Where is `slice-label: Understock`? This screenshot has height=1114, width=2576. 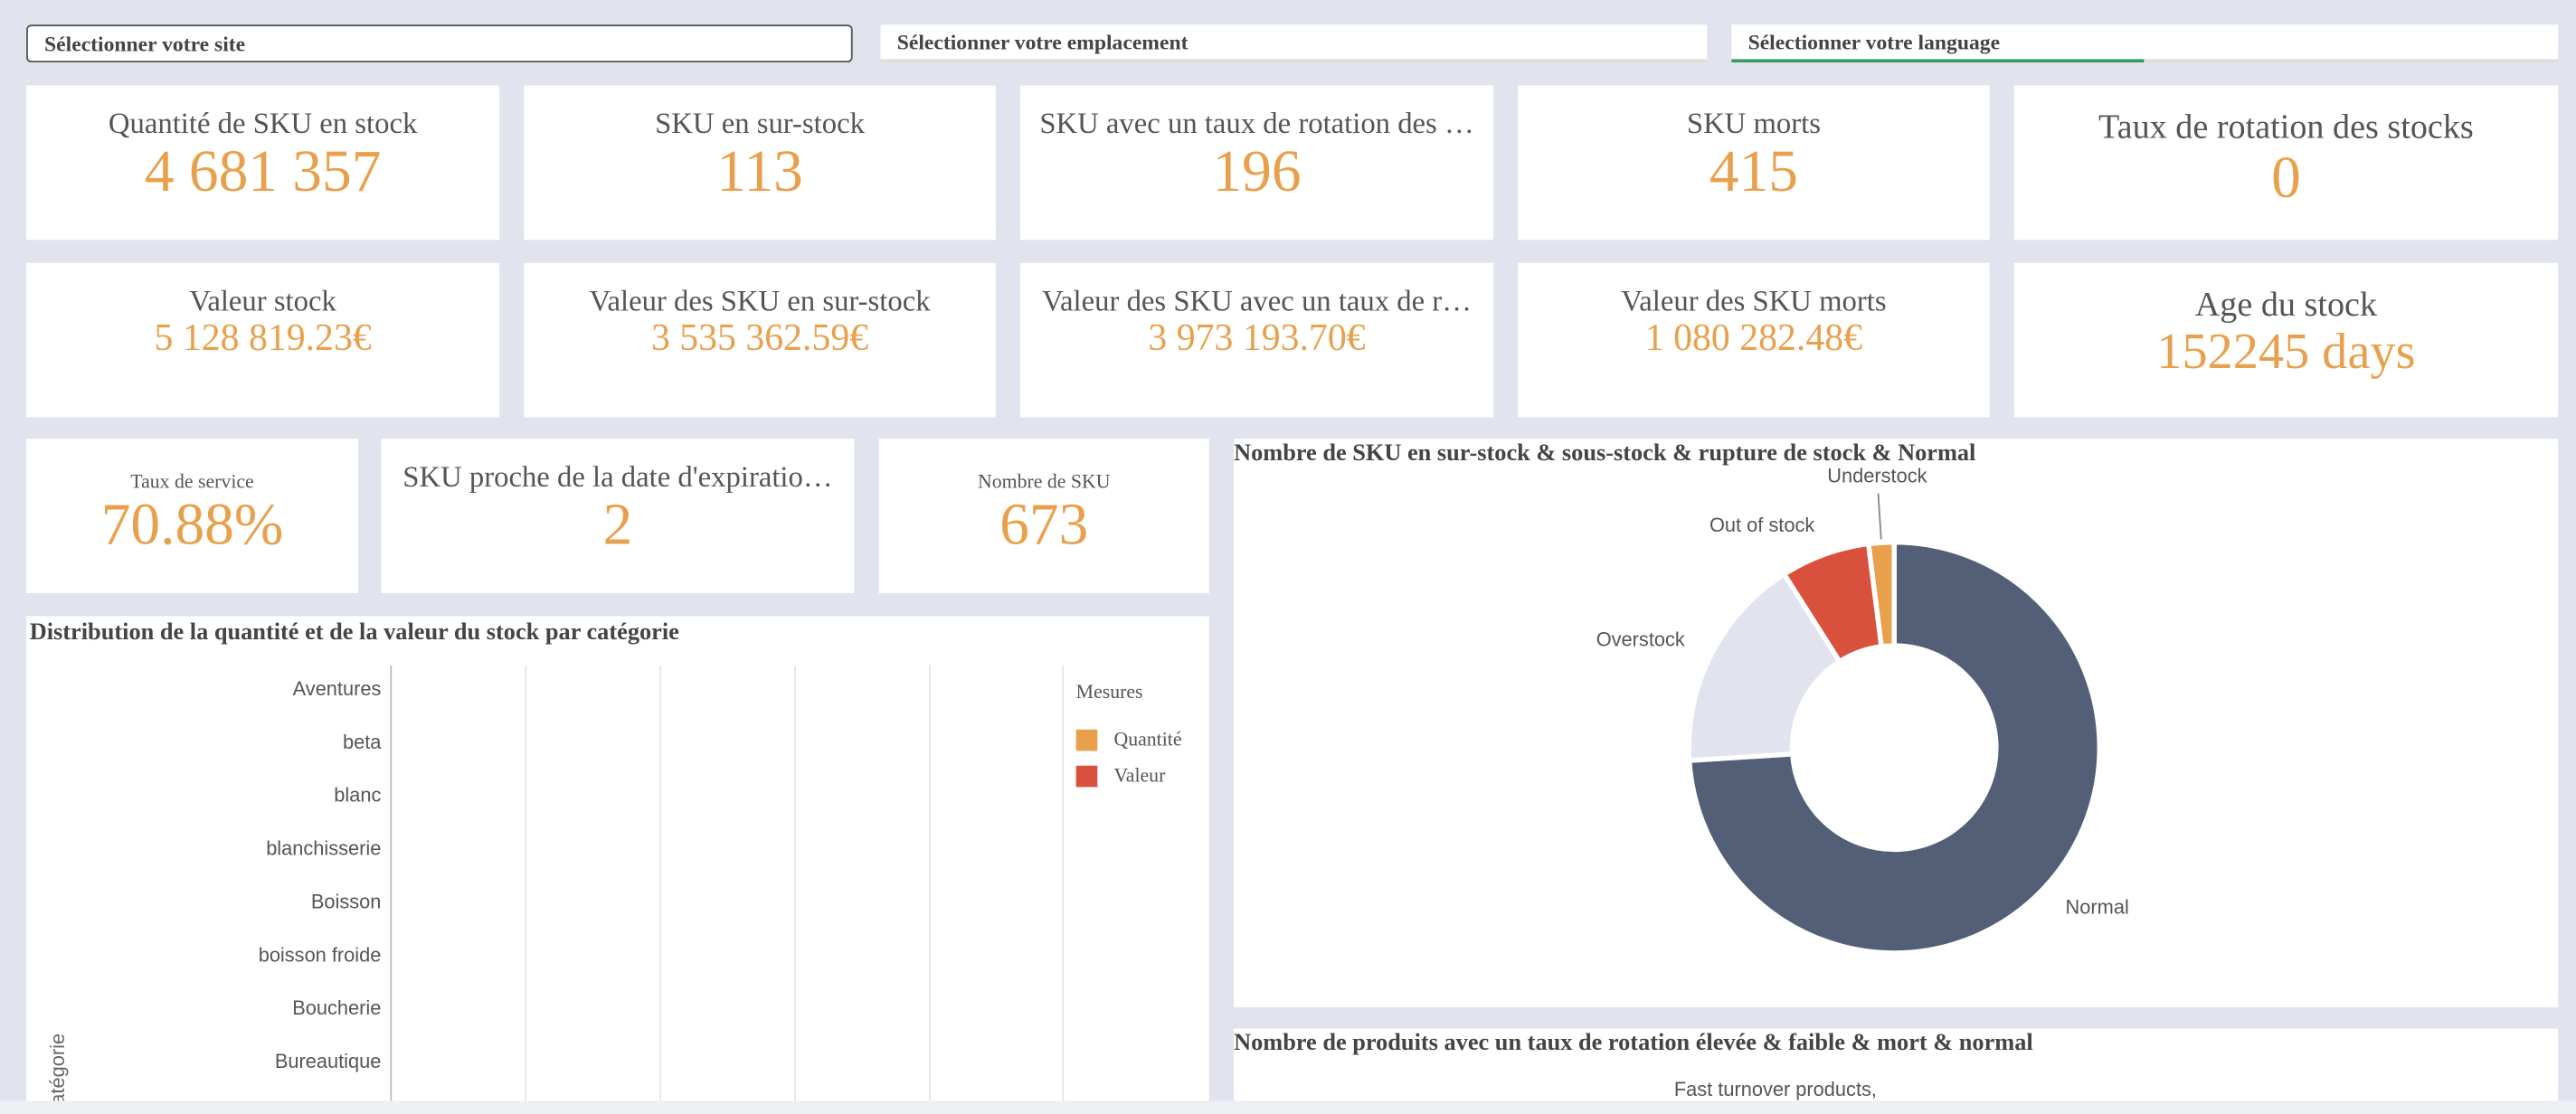
slice-label: Understock is located at coordinates (1877, 475).